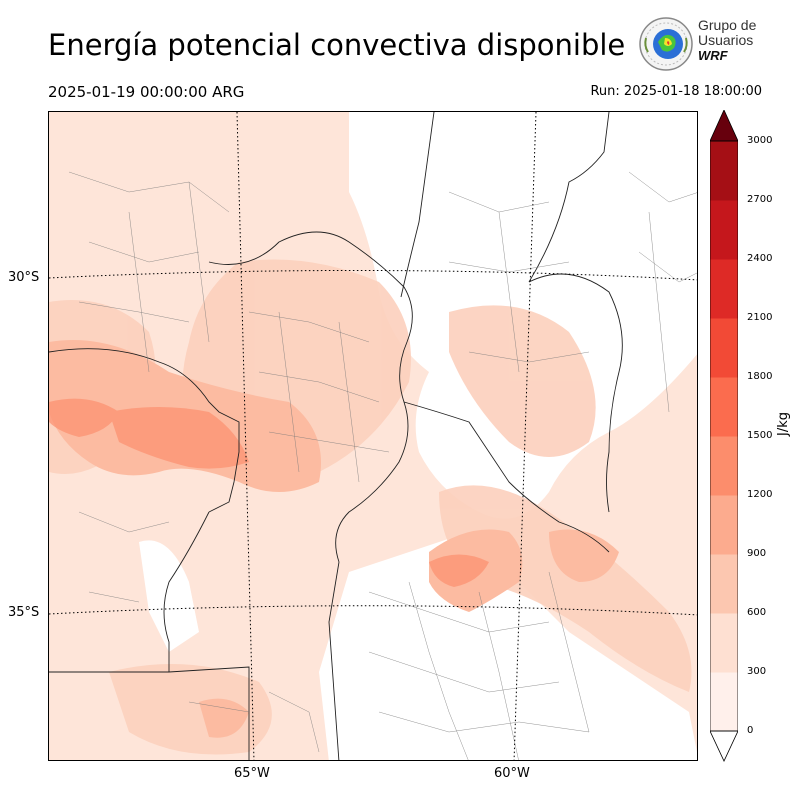 Image resolution: width=800 pixels, height=800 pixels. What do you see at coordinates (724, 746) in the screenshot?
I see `colorbar-extend-bottom` at bounding box center [724, 746].